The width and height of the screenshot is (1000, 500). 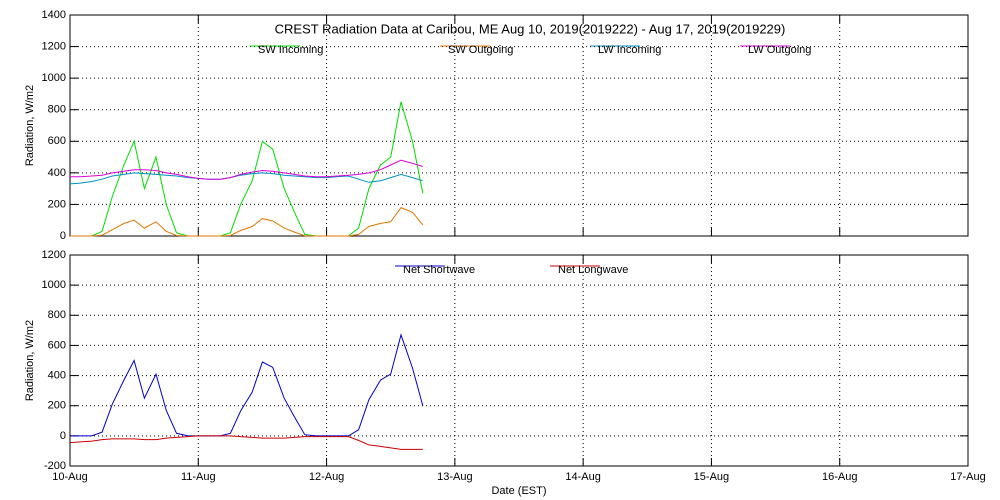 What do you see at coordinates (69, 477) in the screenshot?
I see `x-tick-label: 10-Aug` at bounding box center [69, 477].